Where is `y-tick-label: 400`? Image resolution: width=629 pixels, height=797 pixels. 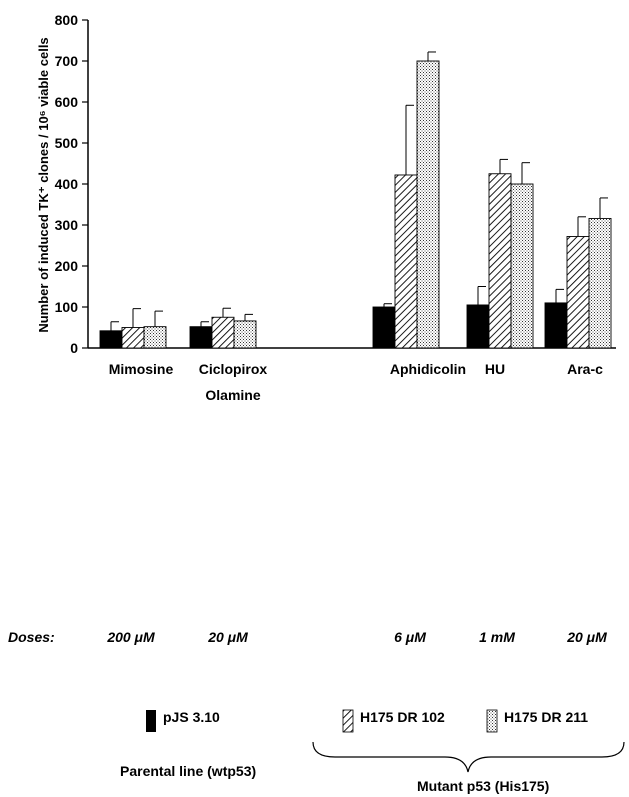
y-tick-label: 400 is located at coordinates (67, 184).